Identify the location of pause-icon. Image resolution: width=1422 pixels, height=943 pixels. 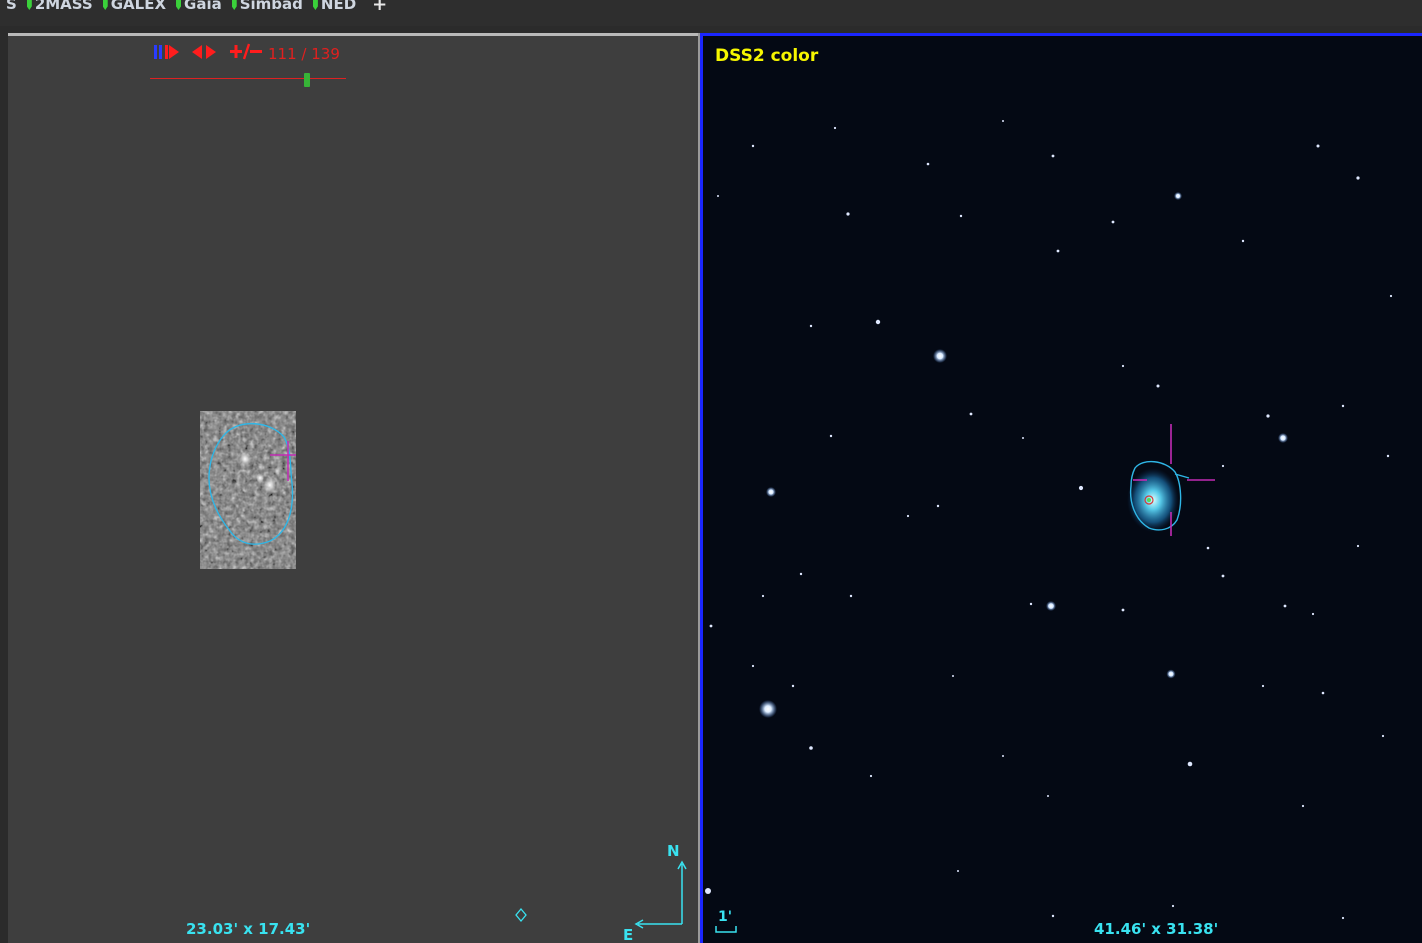
(158, 52).